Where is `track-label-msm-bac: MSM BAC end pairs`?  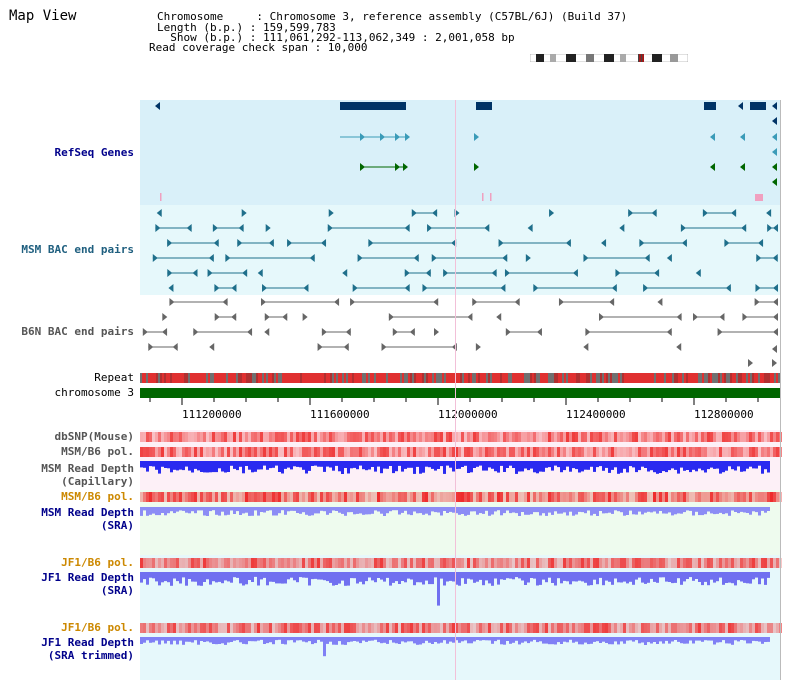 track-label-msm-bac: MSM BAC end pairs is located at coordinates (77, 249).